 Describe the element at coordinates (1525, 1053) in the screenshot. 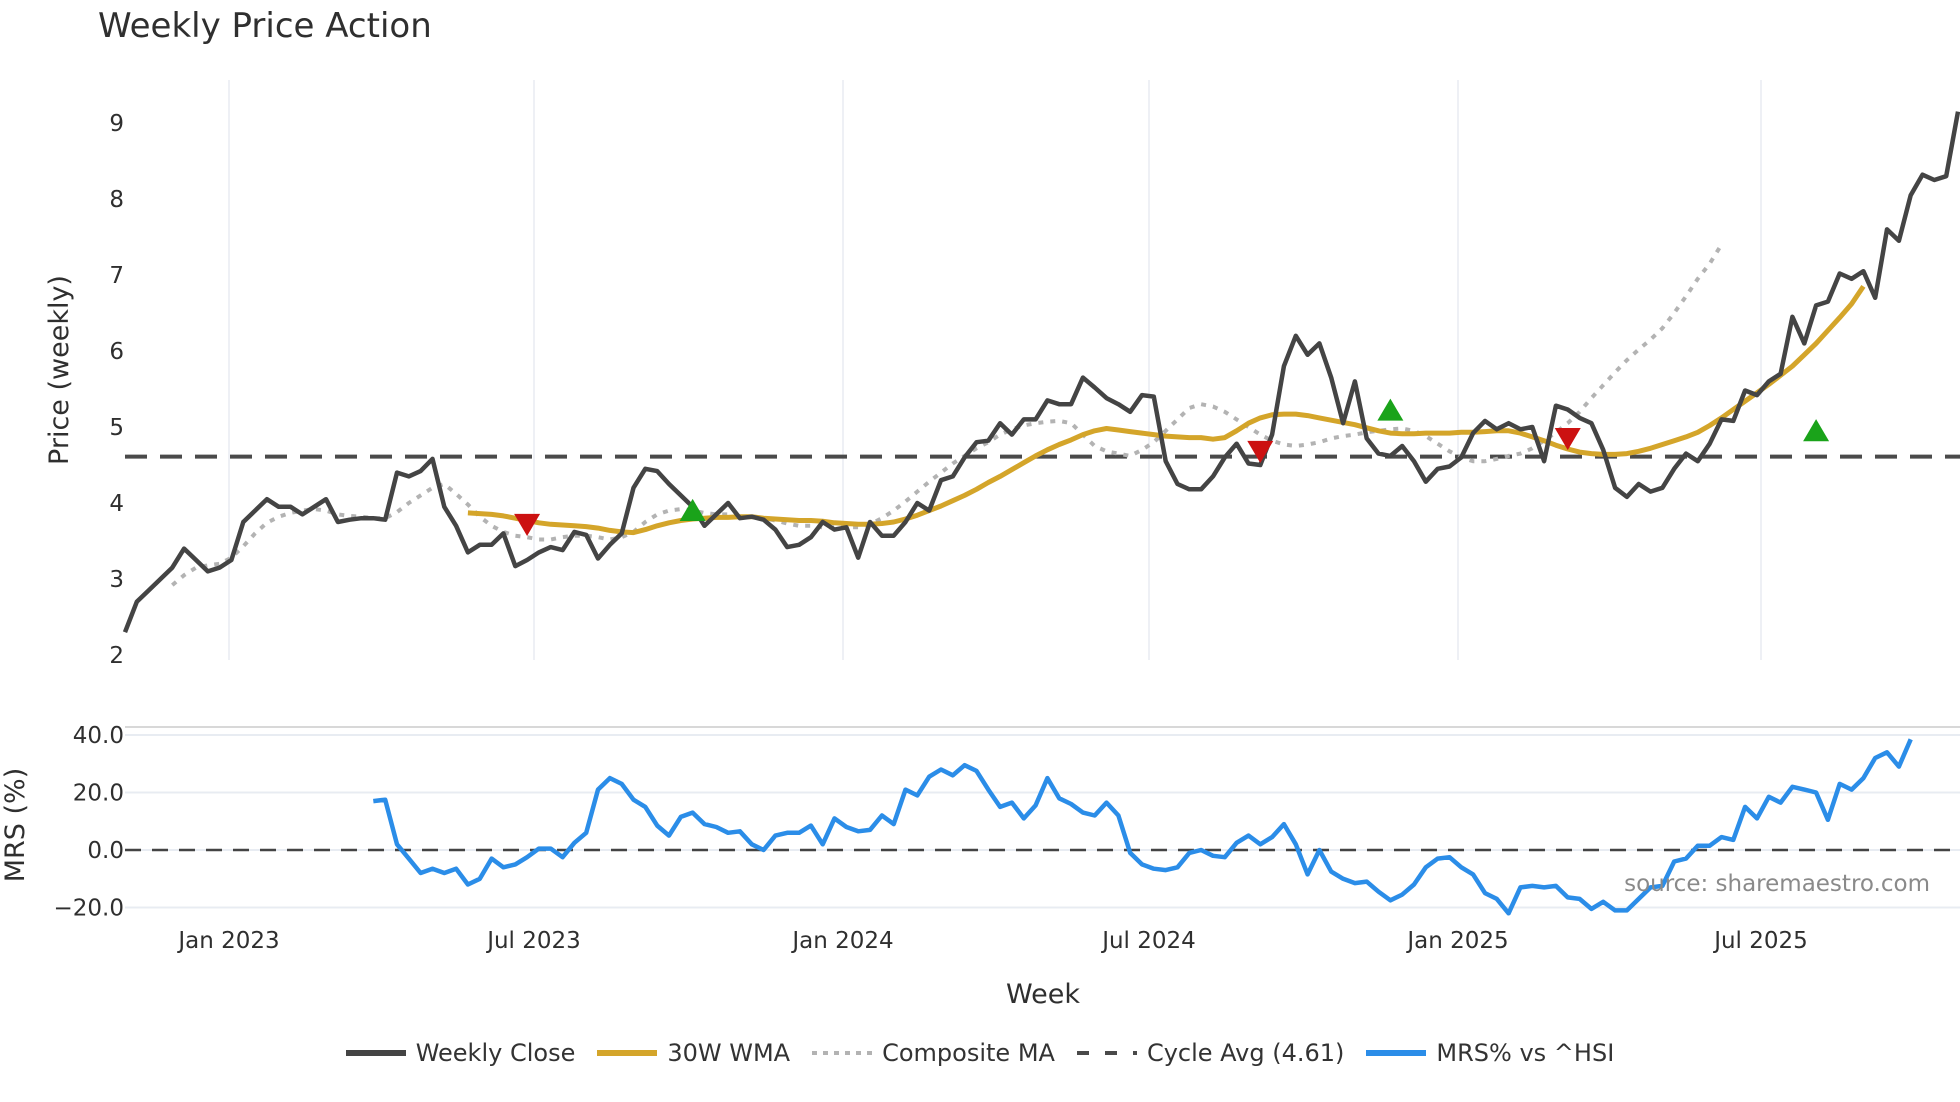

I see `legend-label: MRS% vs ^HSI` at that location.